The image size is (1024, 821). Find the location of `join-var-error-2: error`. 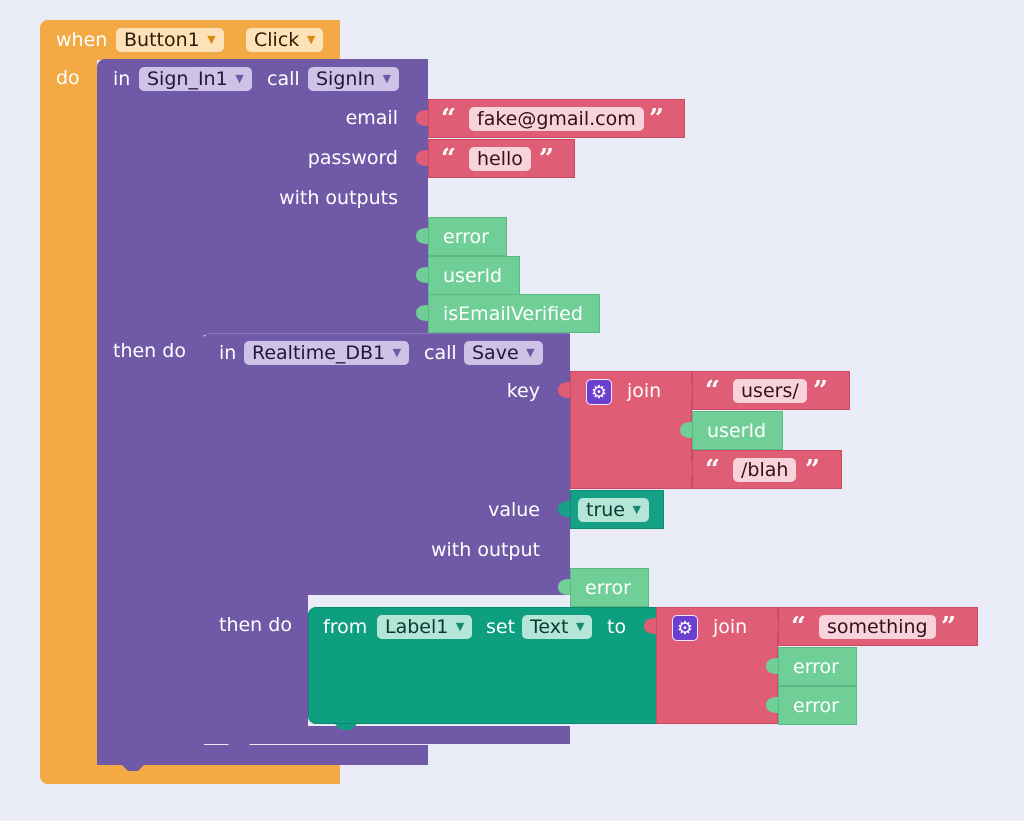

join-var-error-2: error is located at coordinates (817, 705).